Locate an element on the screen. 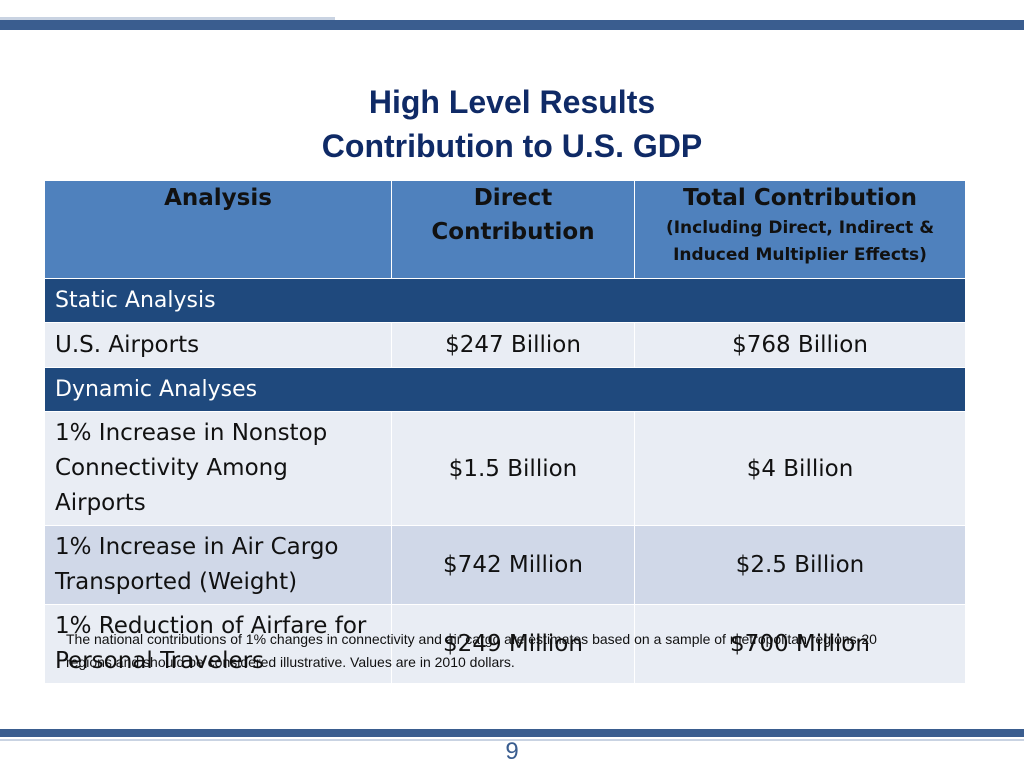 The height and width of the screenshot is (768, 1024). top-accent-line is located at coordinates (167, 18).